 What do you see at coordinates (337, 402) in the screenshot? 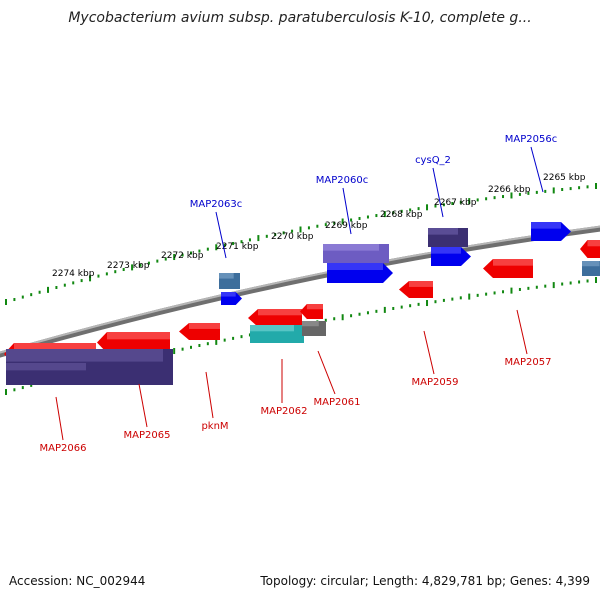
I see `reverse-gene-label: MAP2061` at bounding box center [337, 402].